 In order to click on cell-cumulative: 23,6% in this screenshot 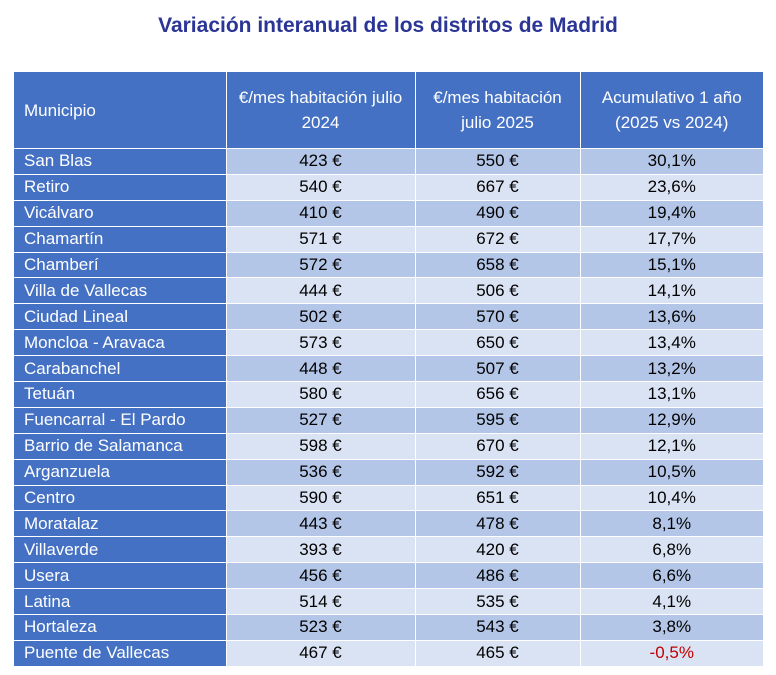, I will do `click(671, 187)`.